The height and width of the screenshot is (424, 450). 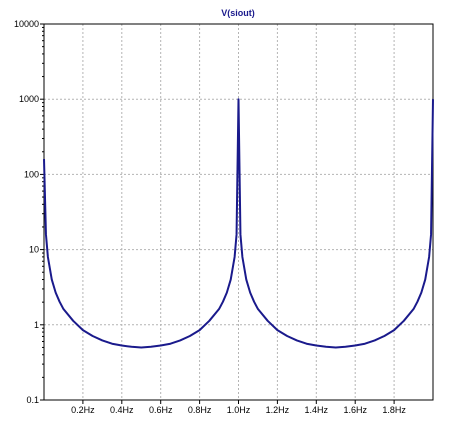 What do you see at coordinates (26, 24) in the screenshot?
I see `y-tick-label: 10000` at bounding box center [26, 24].